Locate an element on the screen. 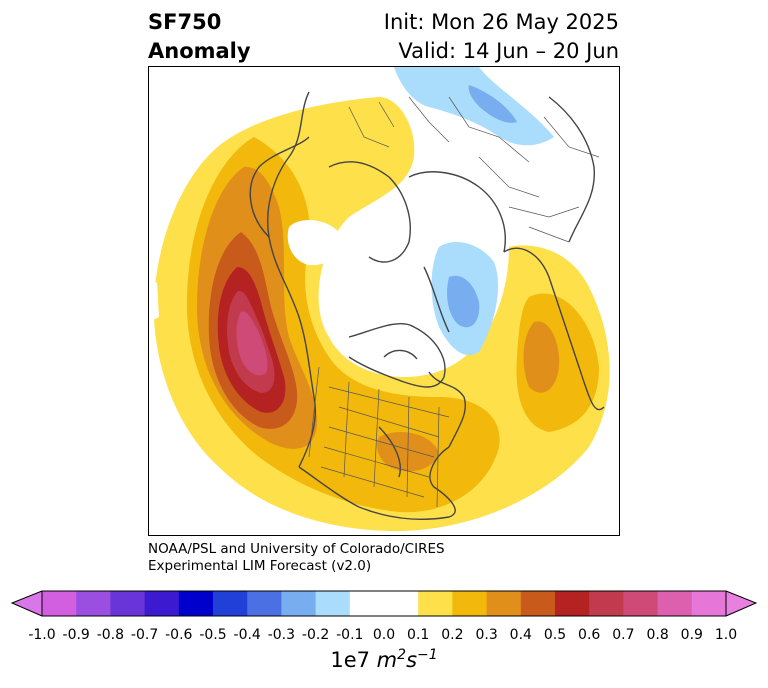  colorbar-segments is located at coordinates (384, 603).